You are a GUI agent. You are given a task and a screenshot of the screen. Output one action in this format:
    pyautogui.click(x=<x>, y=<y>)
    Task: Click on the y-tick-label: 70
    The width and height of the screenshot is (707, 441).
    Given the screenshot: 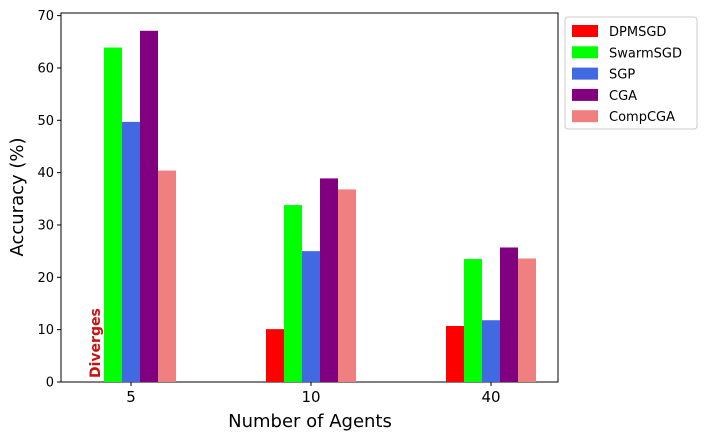 What is the action you would take?
    pyautogui.click(x=45, y=16)
    